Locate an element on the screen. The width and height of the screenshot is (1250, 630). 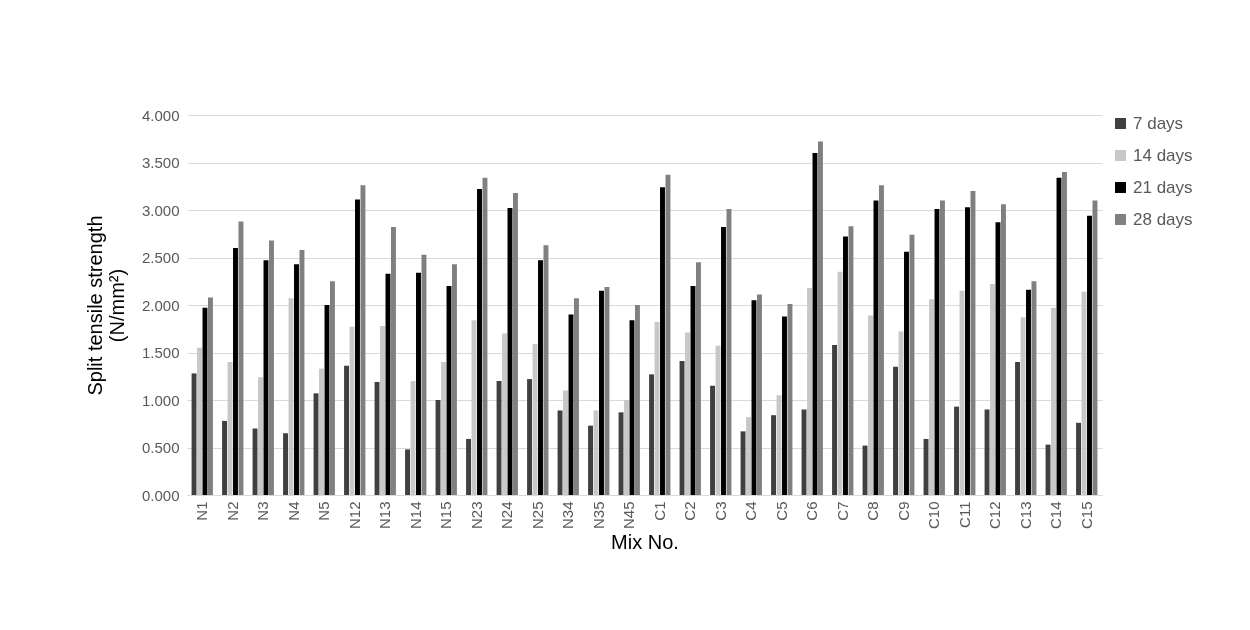
x-tick-label: C11 is located at coordinates (964, 514).